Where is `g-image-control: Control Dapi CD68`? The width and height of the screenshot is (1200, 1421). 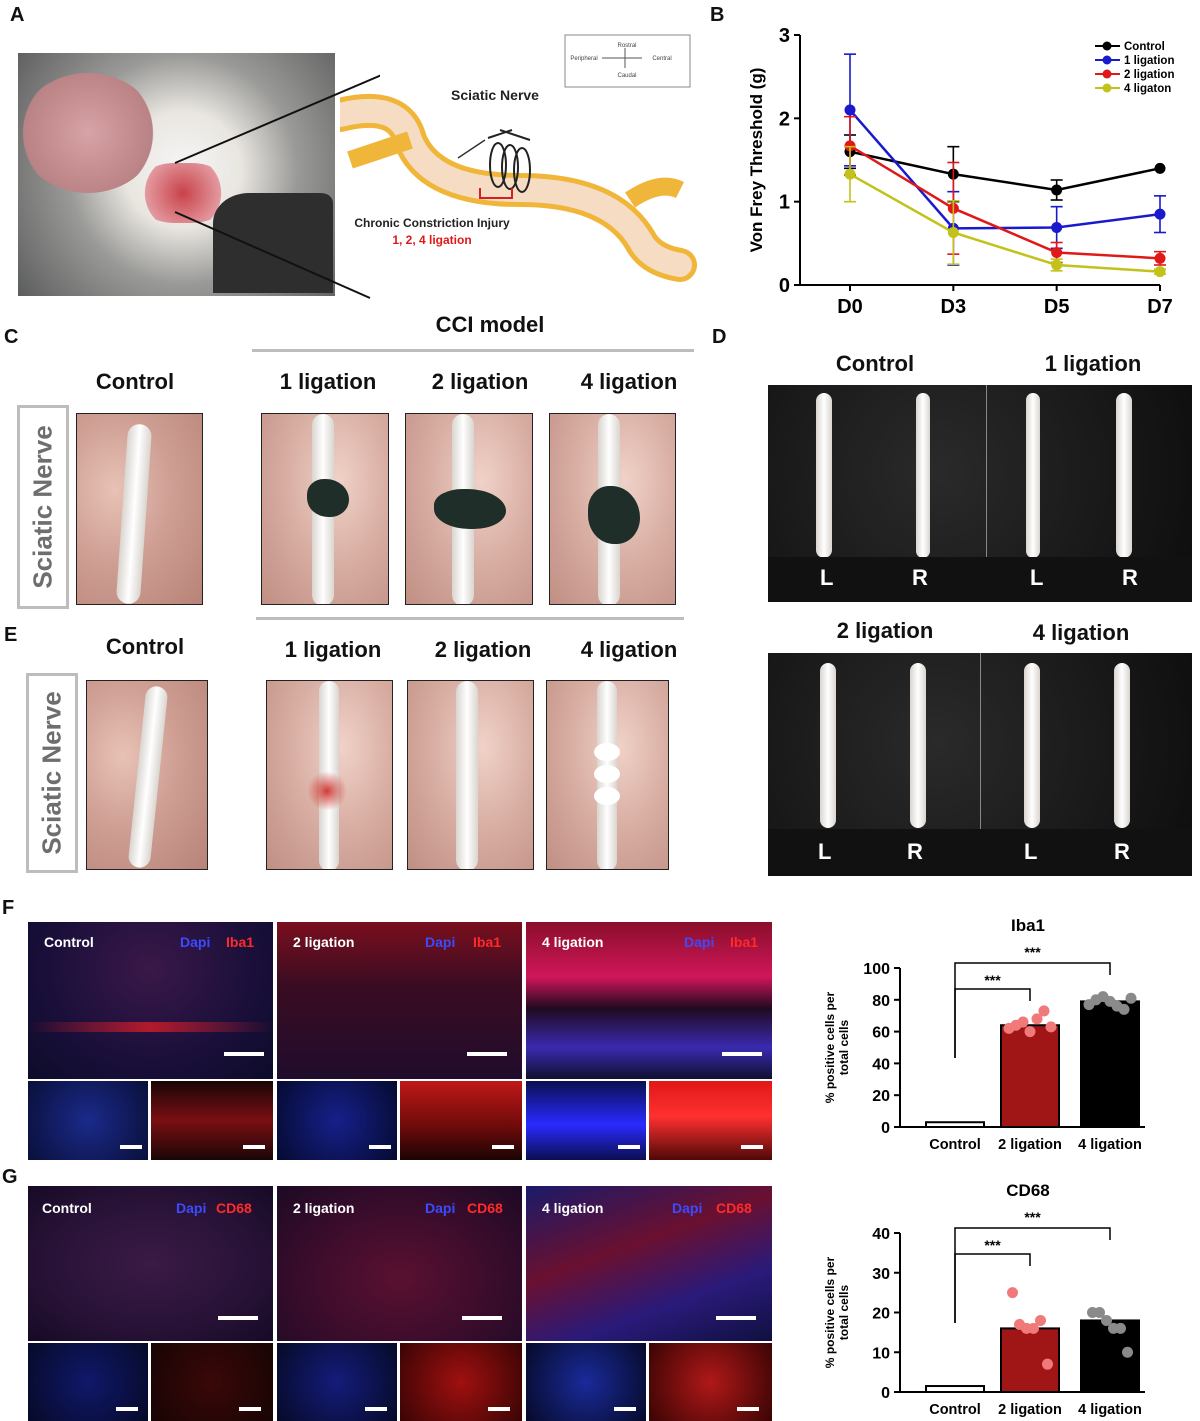
g-image-control: Control Dapi CD68 is located at coordinates (150, 1263).